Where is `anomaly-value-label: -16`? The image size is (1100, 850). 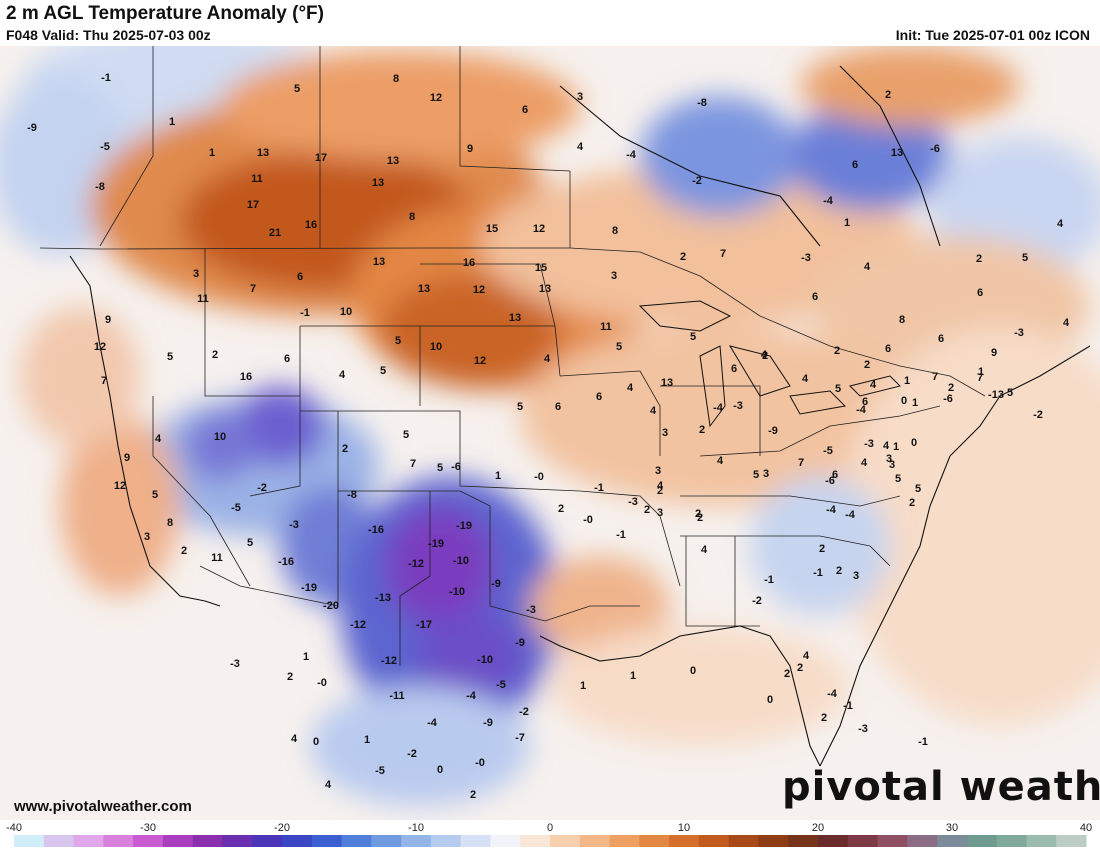
anomaly-value-label: -16 is located at coordinates (286, 562).